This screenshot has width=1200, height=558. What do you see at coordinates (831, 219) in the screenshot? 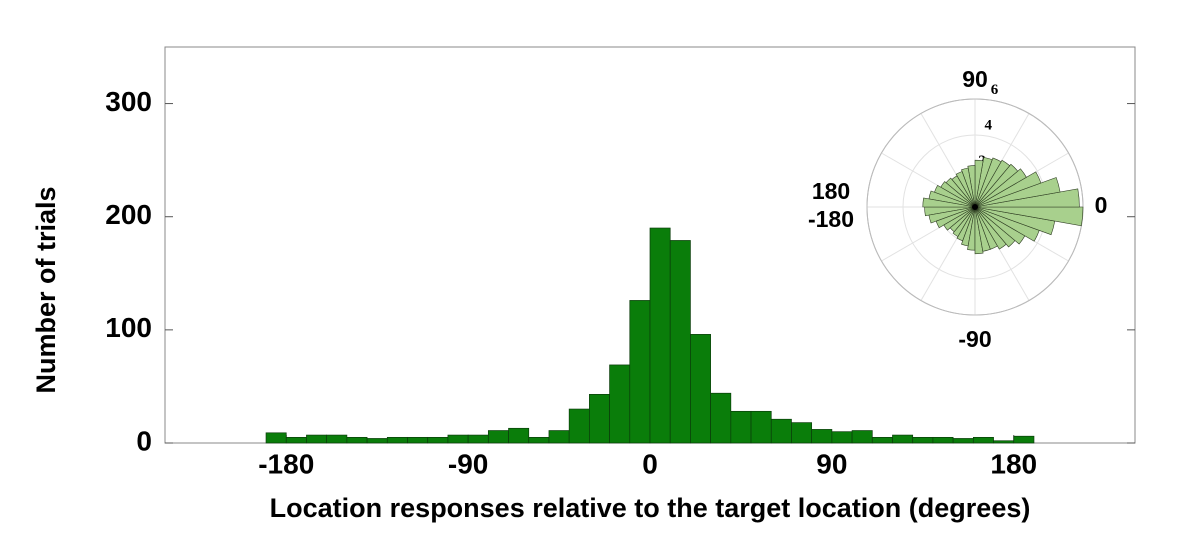
I see `theta-tick-label: -180` at bounding box center [831, 219].